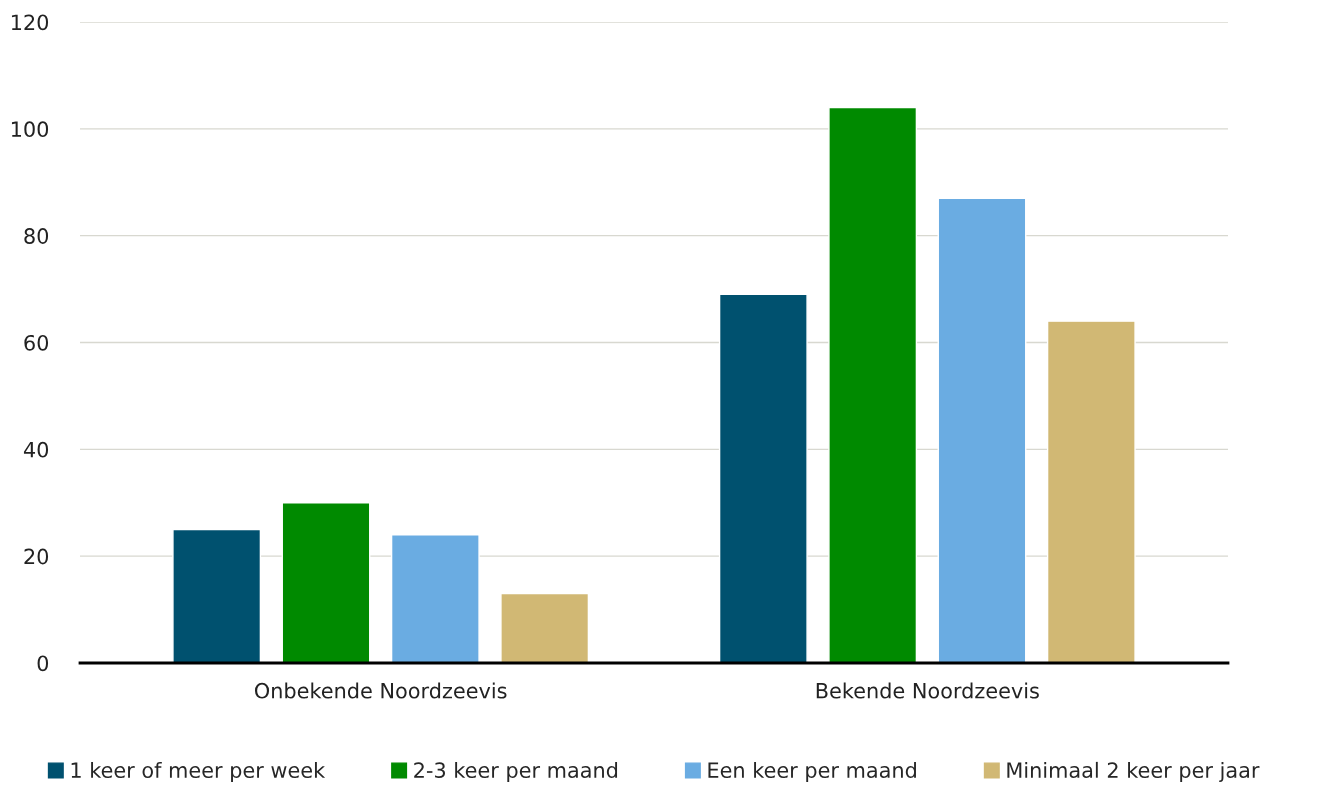 The width and height of the screenshot is (1340, 796). What do you see at coordinates (812, 772) in the screenshot?
I see `legend-label: Een keer per maand` at bounding box center [812, 772].